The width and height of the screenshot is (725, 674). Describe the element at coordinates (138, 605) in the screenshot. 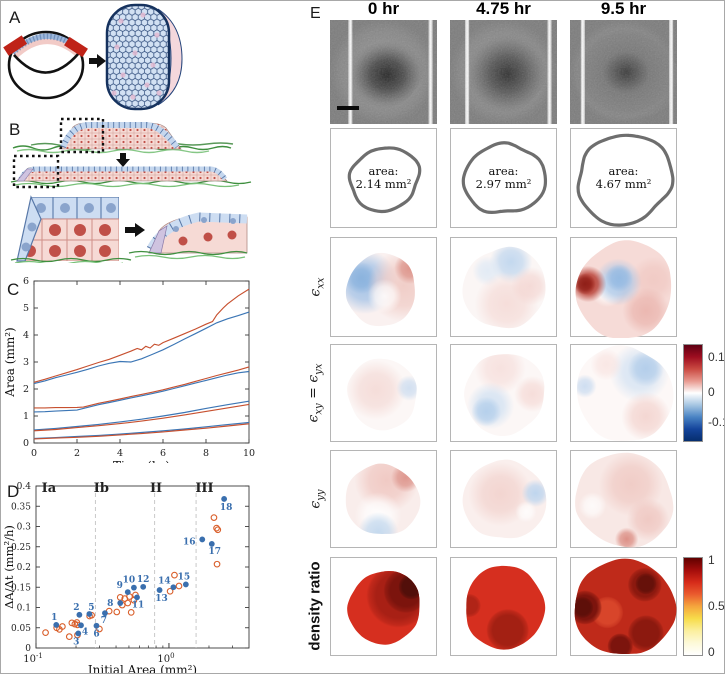

I see `point-number-label: 11` at that location.